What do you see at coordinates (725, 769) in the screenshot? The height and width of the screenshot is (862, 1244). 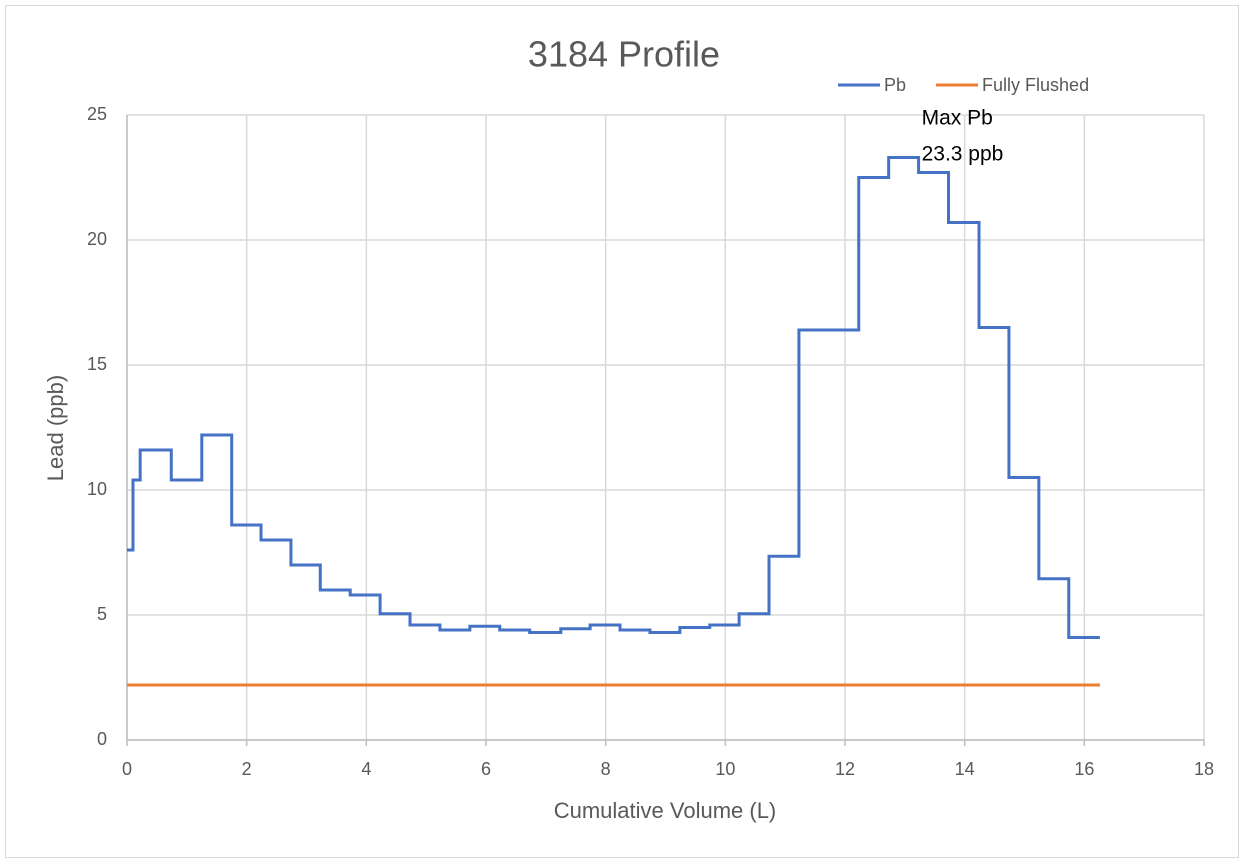 I see `x-tick-label: 10` at bounding box center [725, 769].